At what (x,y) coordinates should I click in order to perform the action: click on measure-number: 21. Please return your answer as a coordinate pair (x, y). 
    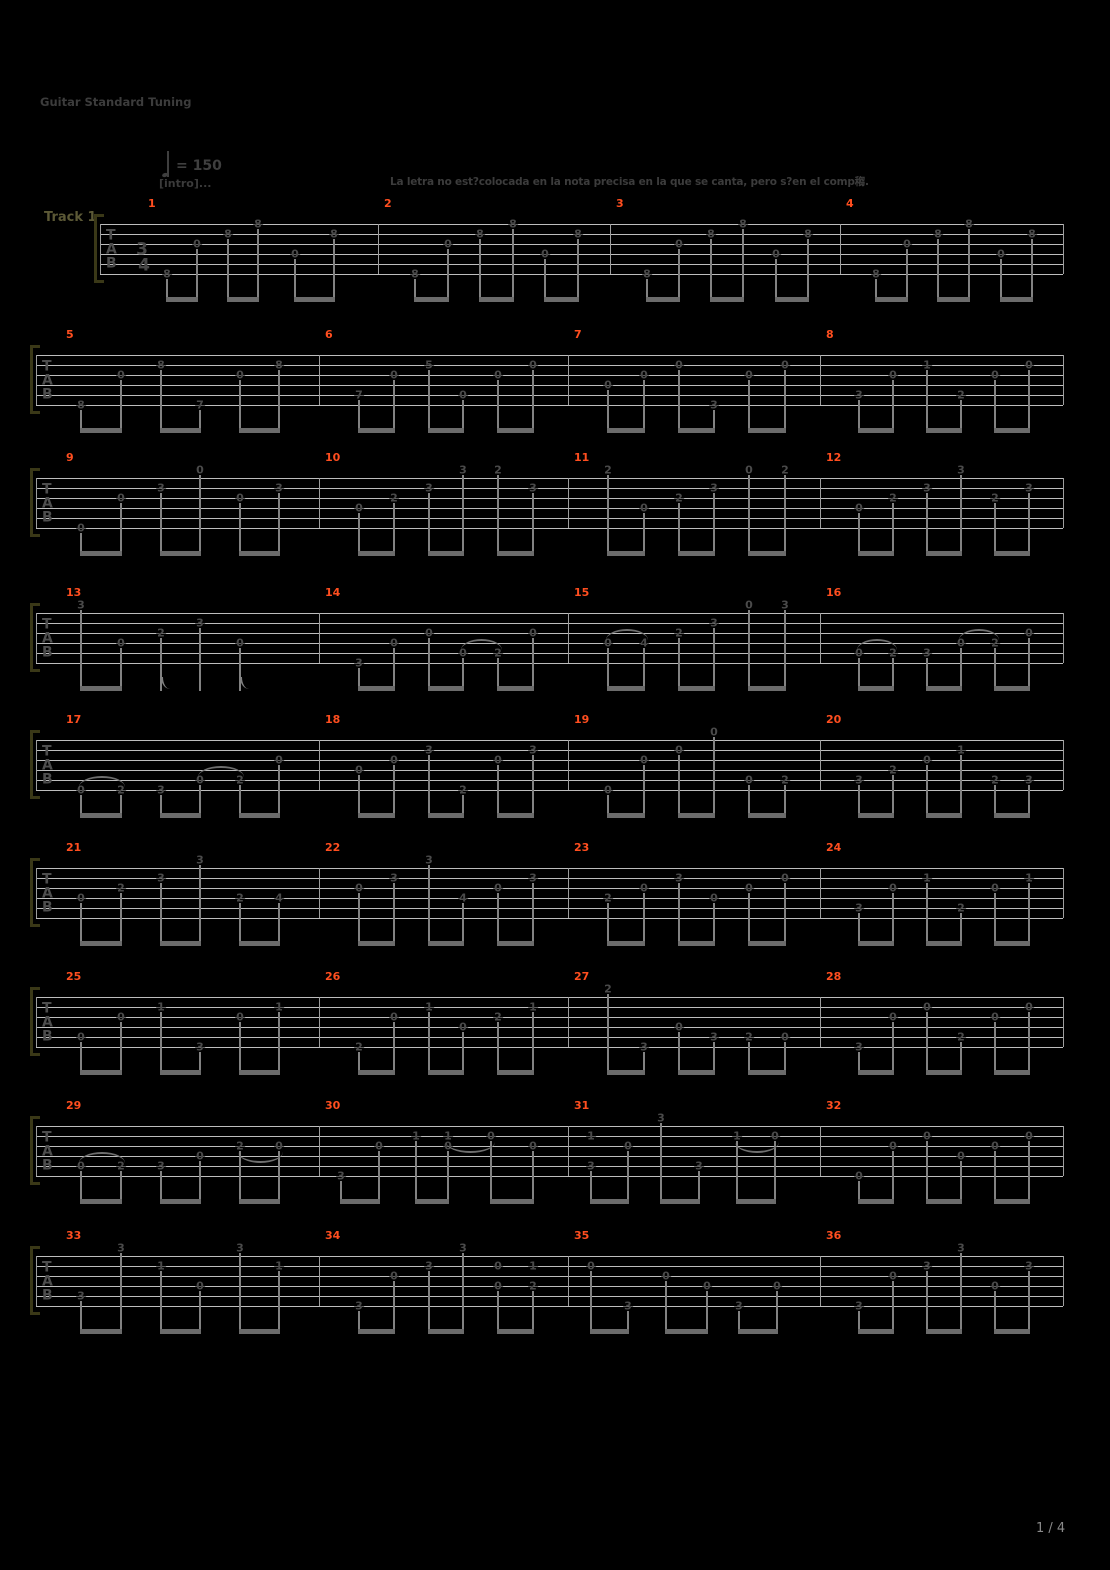
    Looking at the image, I should click on (74, 847).